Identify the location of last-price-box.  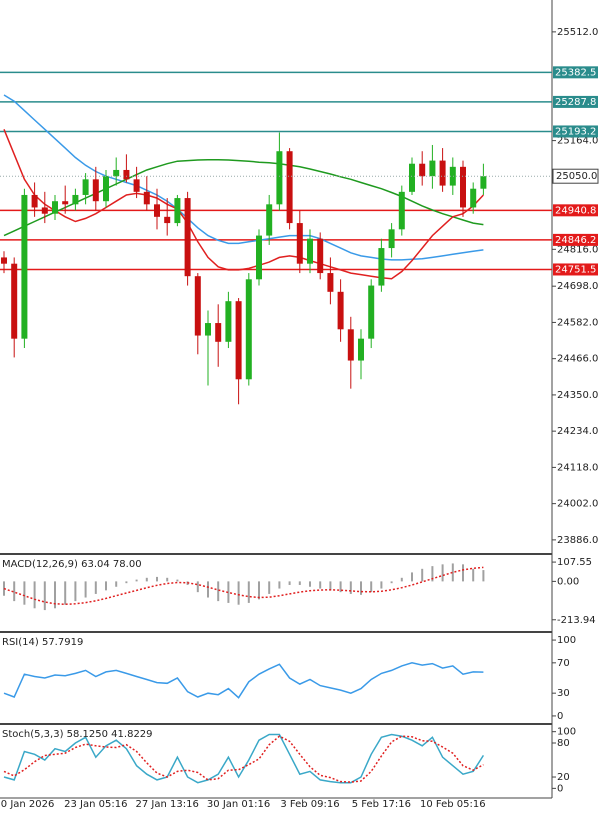
(575, 176).